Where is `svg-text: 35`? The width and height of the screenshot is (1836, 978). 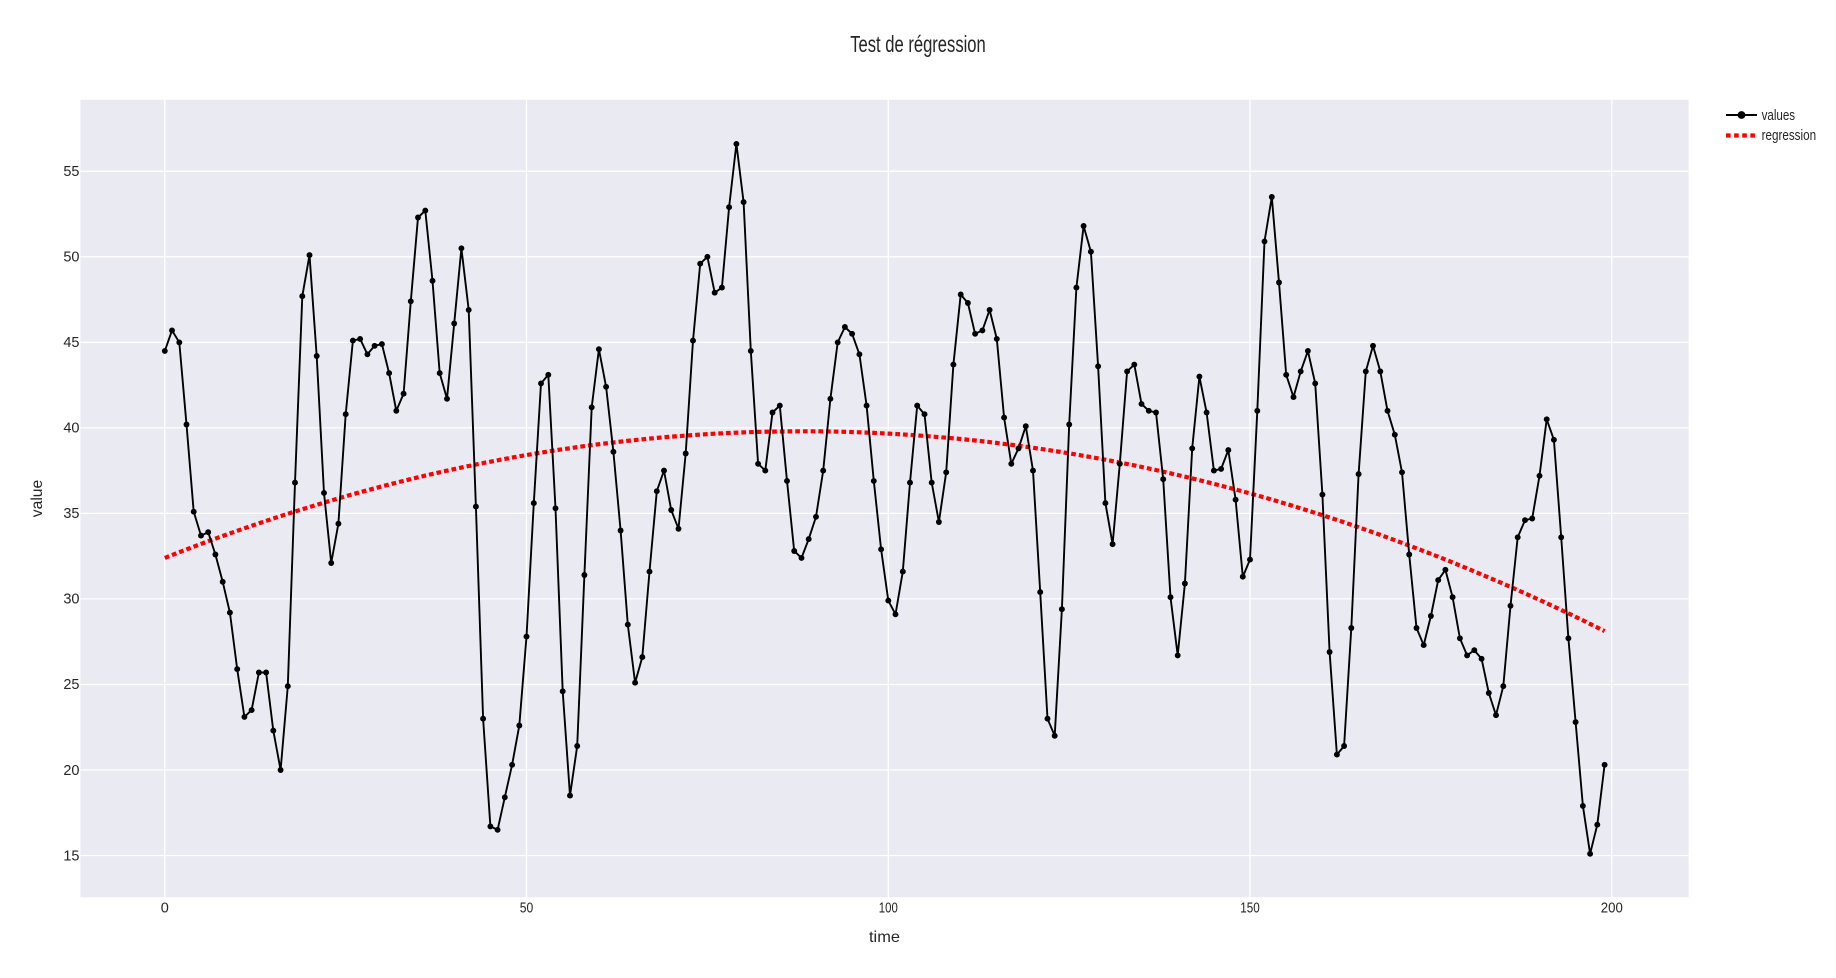 svg-text: 35 is located at coordinates (71, 514).